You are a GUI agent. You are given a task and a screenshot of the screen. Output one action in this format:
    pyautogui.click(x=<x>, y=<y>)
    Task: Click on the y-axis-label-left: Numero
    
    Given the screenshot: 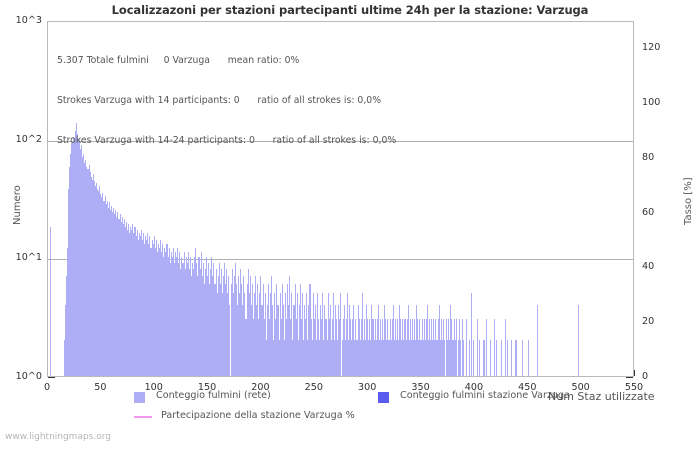 What is the action you would take?
    pyautogui.click(x=17, y=205)
    